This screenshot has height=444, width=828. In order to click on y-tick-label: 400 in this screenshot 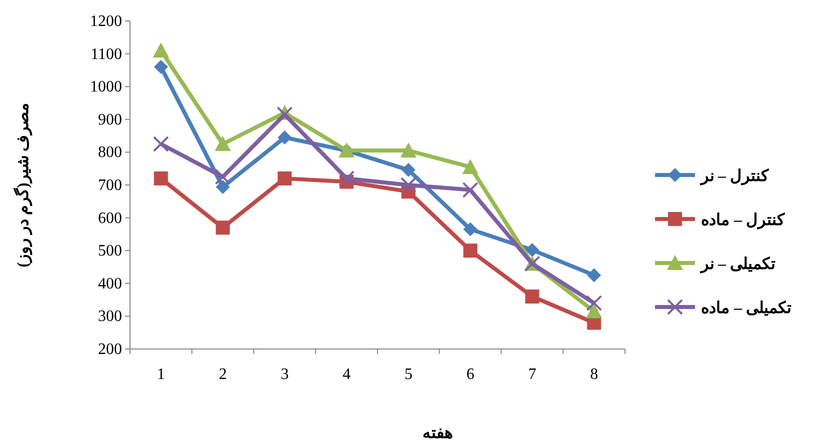, I will do `click(110, 283)`.